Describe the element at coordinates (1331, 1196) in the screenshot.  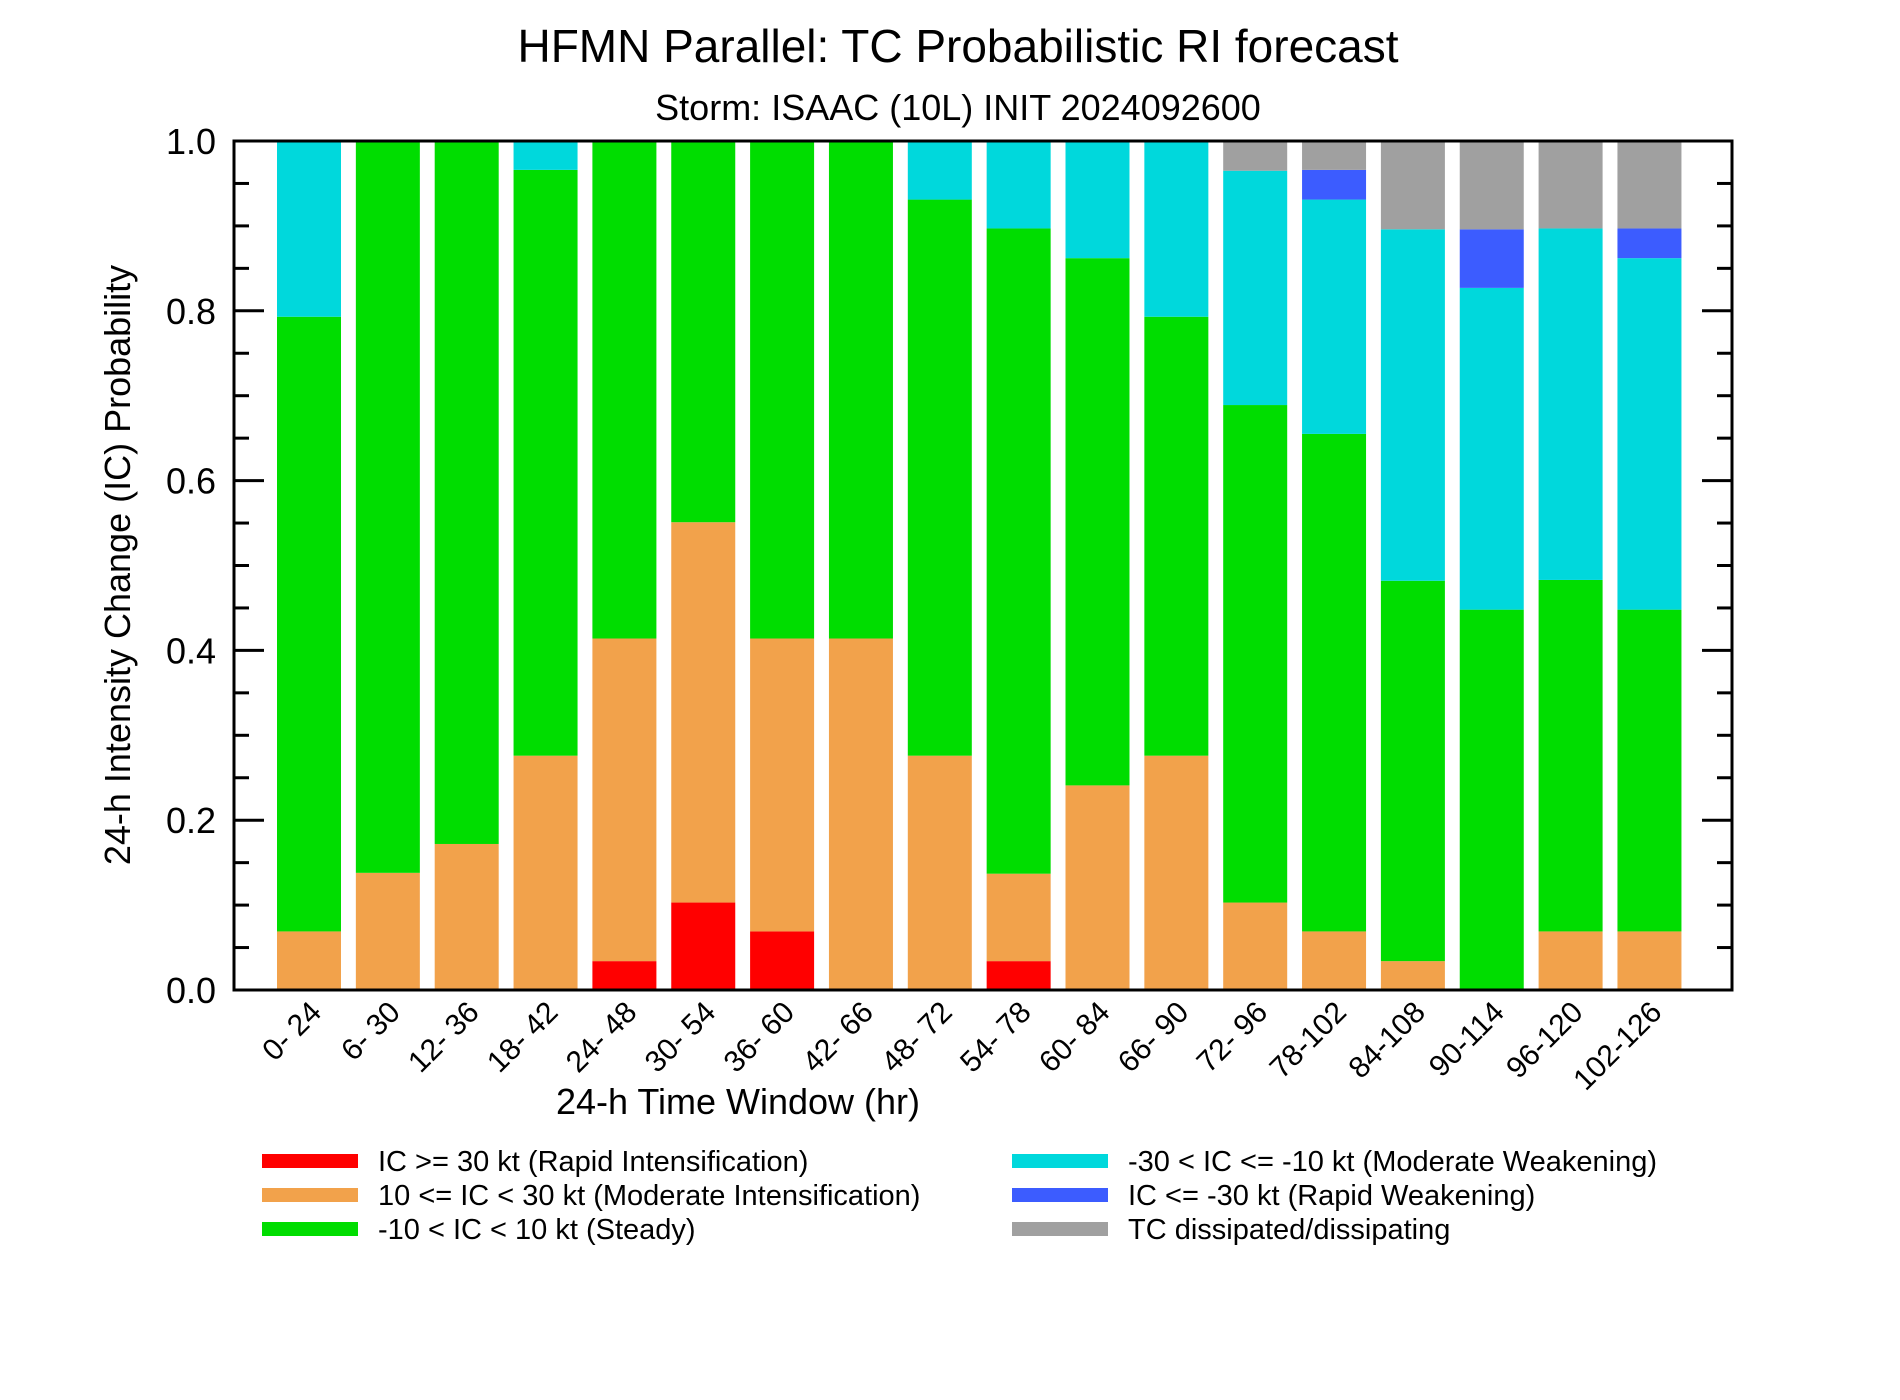
I see `legend-label-5: IC <= -30 kt (Rapid Weakening)` at that location.